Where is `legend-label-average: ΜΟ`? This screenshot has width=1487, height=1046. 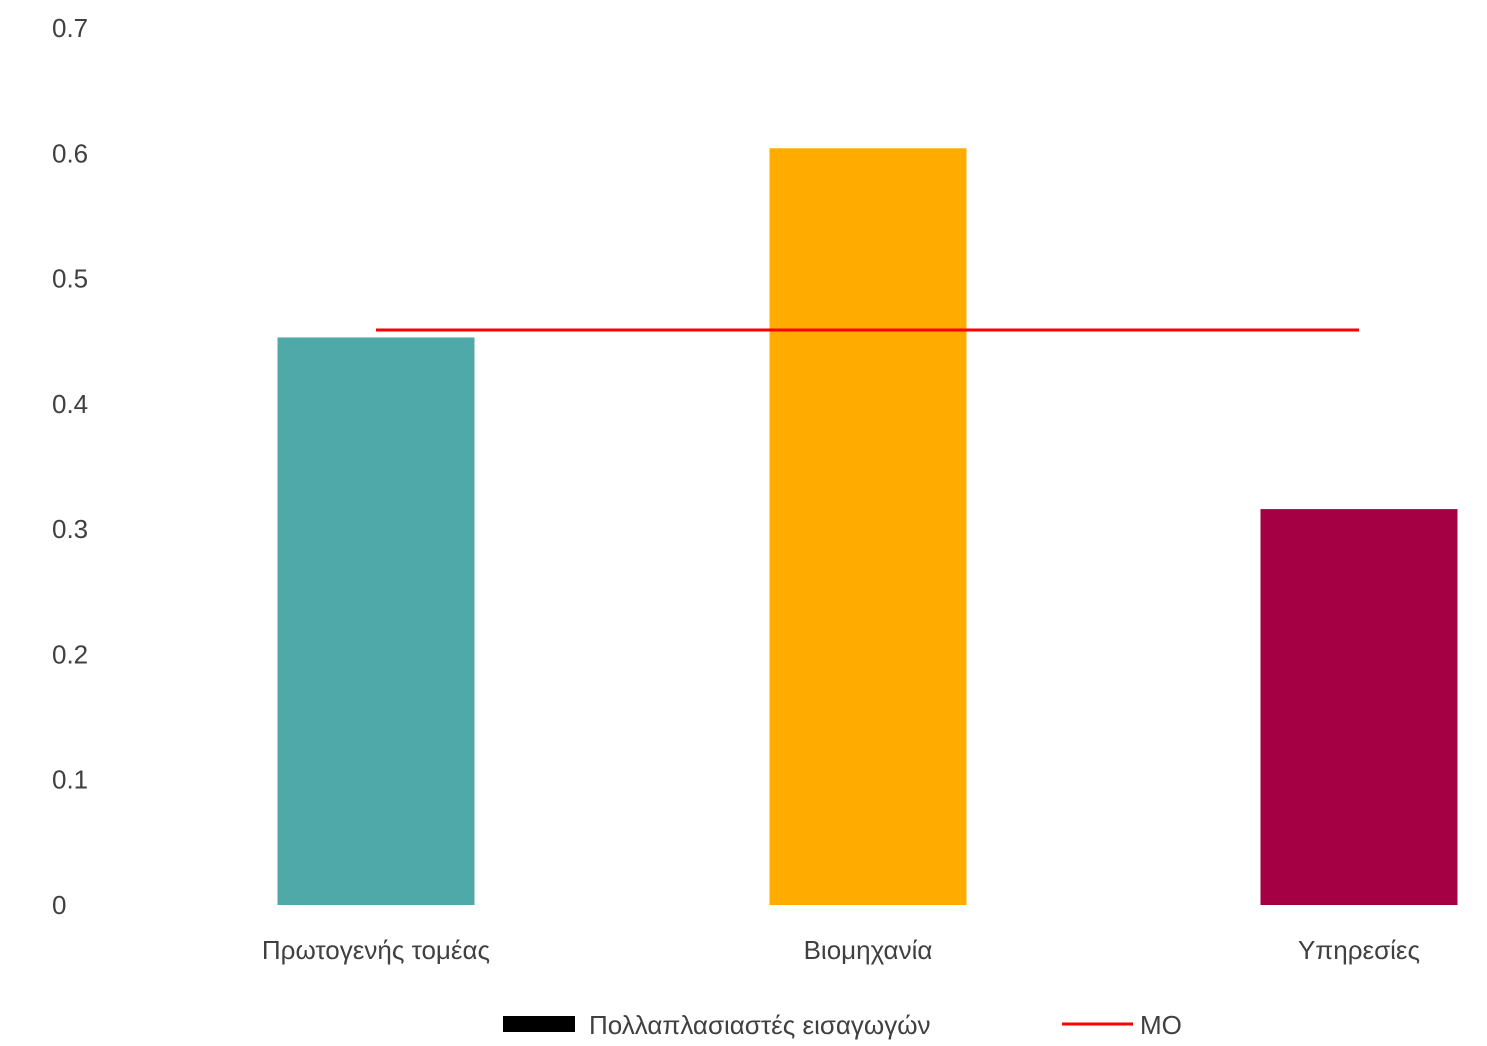 legend-label-average: ΜΟ is located at coordinates (1161, 1025).